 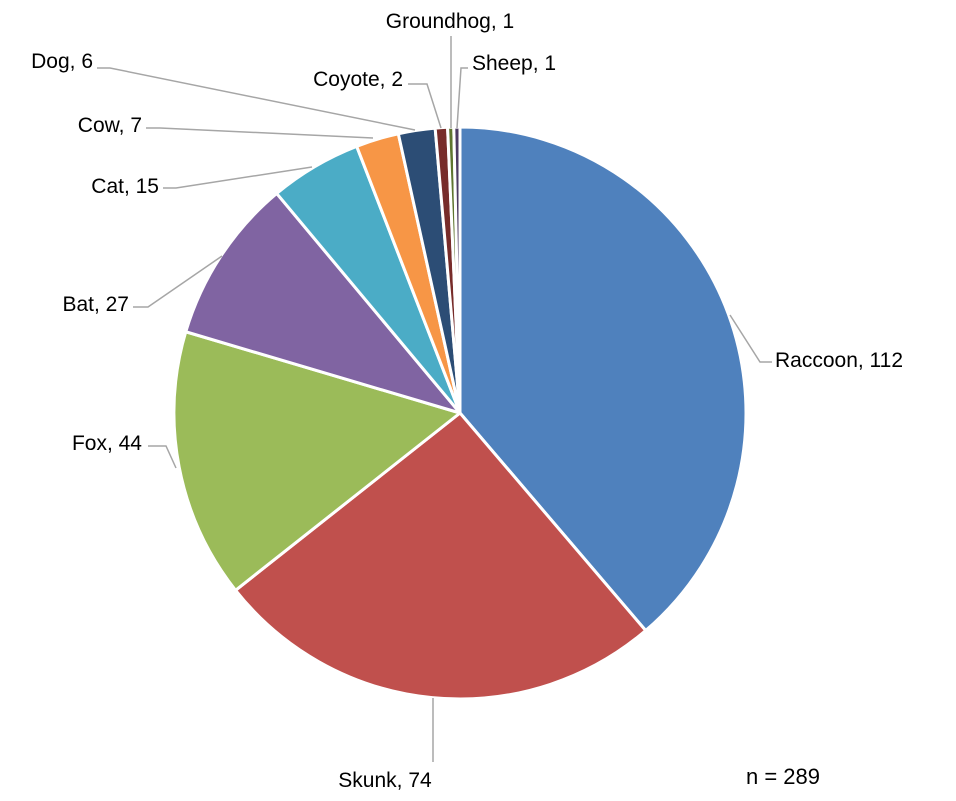 What do you see at coordinates (107, 443) in the screenshot?
I see `data-label-fox: Fox, 44` at bounding box center [107, 443].